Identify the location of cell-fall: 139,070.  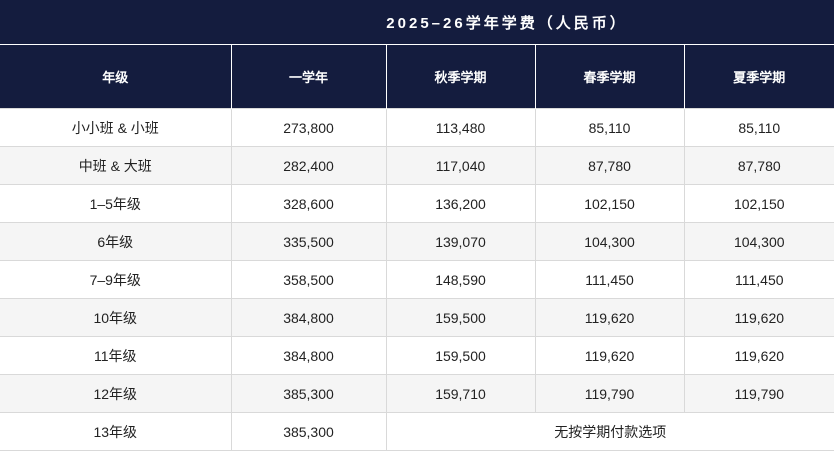
(460, 241).